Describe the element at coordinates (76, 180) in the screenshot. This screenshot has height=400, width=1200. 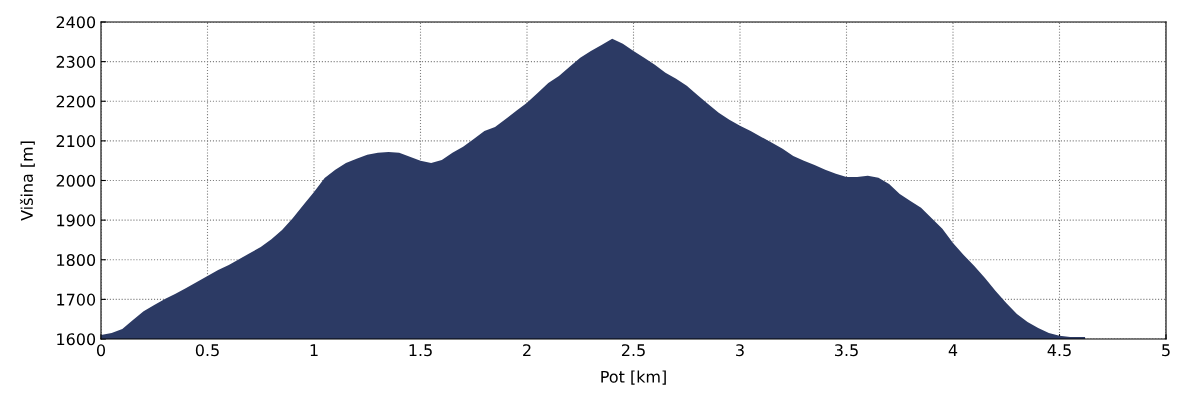
I see `y-tick-label: 2000` at that location.